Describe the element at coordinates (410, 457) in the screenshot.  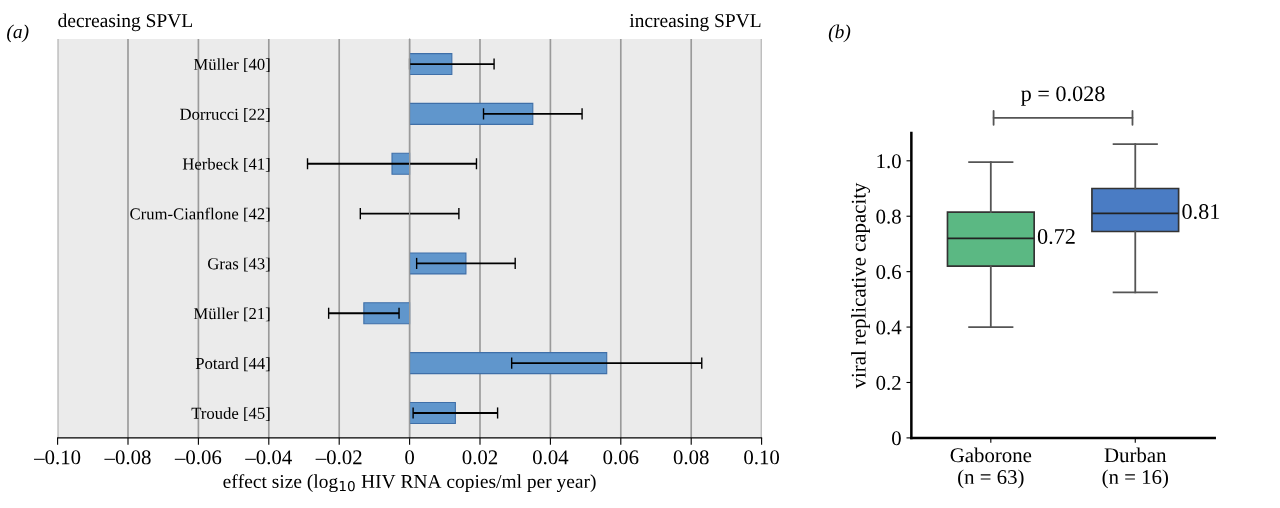
I see `x-tick-label: 0` at that location.